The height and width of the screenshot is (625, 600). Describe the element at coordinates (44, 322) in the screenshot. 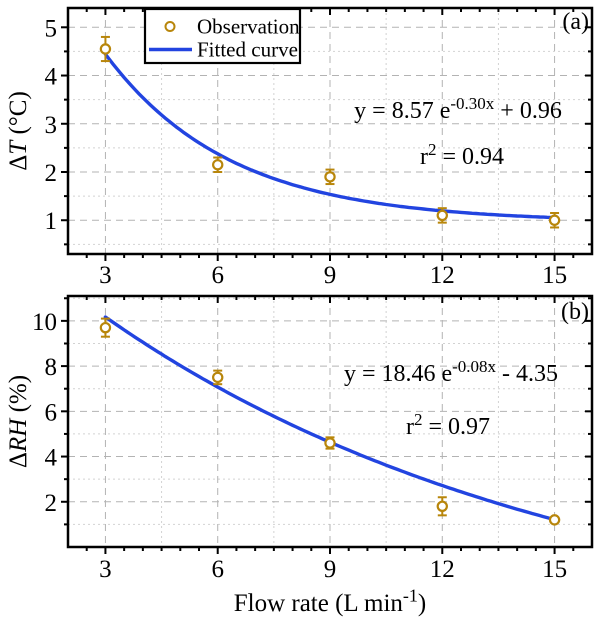

I see `y-tick-label: 10` at that location.